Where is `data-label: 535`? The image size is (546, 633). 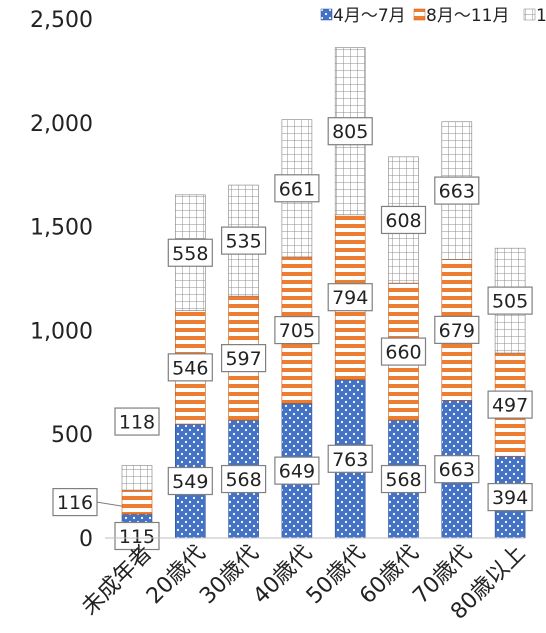 data-label: 535 is located at coordinates (243, 242).